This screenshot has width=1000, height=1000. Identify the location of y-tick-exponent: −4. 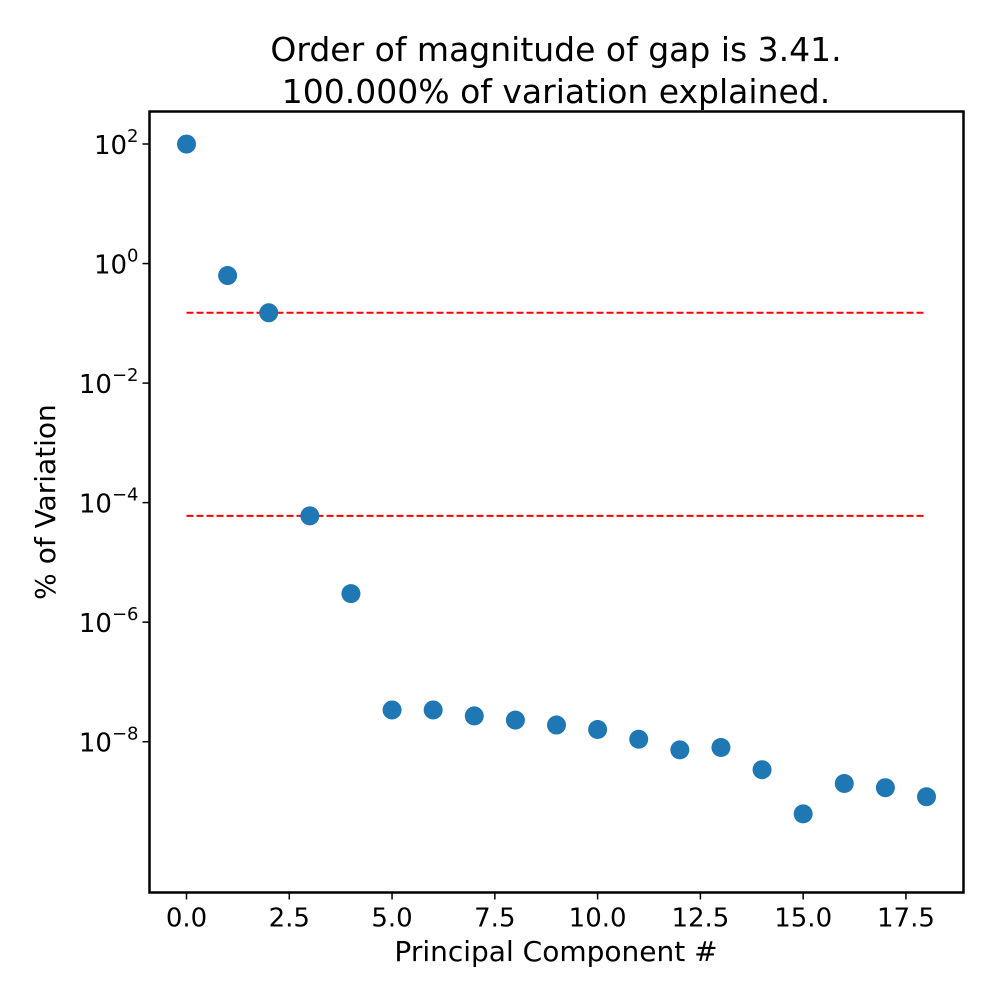
(125, 495).